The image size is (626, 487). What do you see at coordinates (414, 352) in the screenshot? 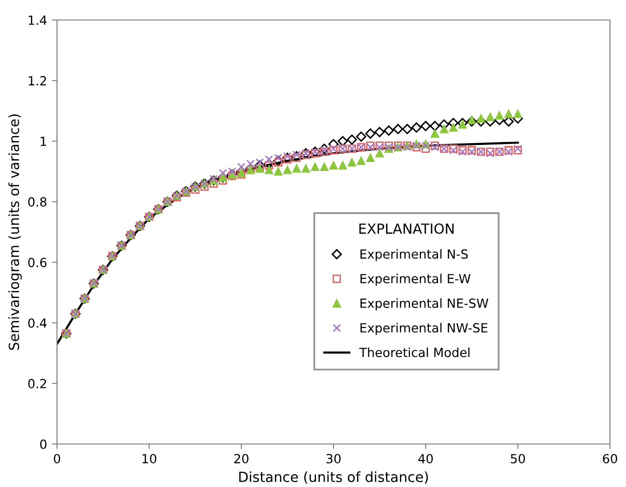
I see `legend-label: Theoretical Model` at bounding box center [414, 352].